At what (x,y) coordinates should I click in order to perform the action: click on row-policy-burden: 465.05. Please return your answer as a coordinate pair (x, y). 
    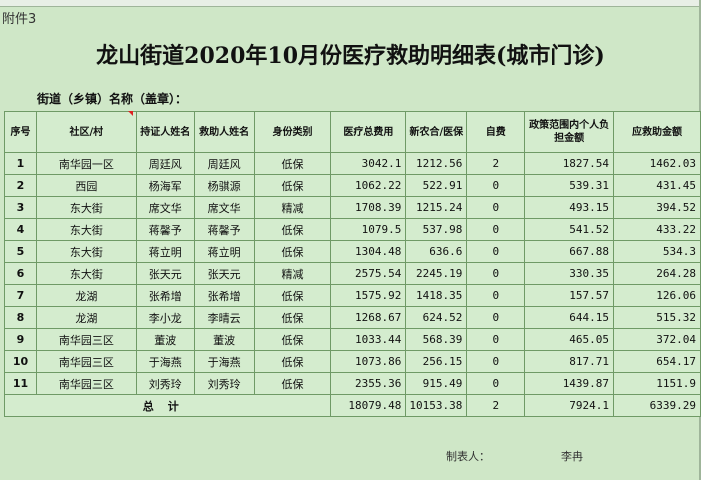
    Looking at the image, I should click on (569, 339).